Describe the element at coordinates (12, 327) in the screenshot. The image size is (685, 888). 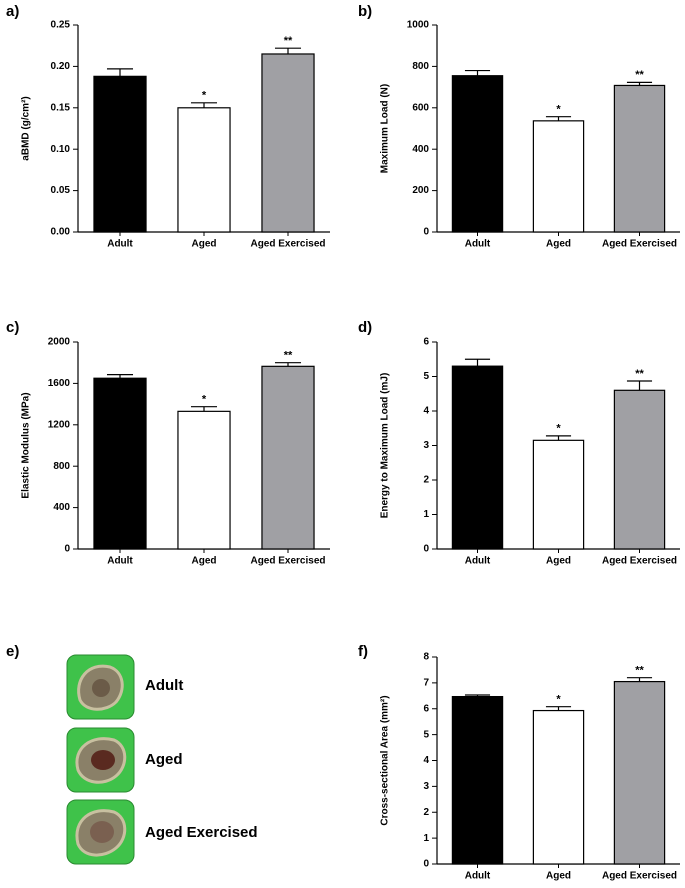
I see `panel-label: c)` at that location.